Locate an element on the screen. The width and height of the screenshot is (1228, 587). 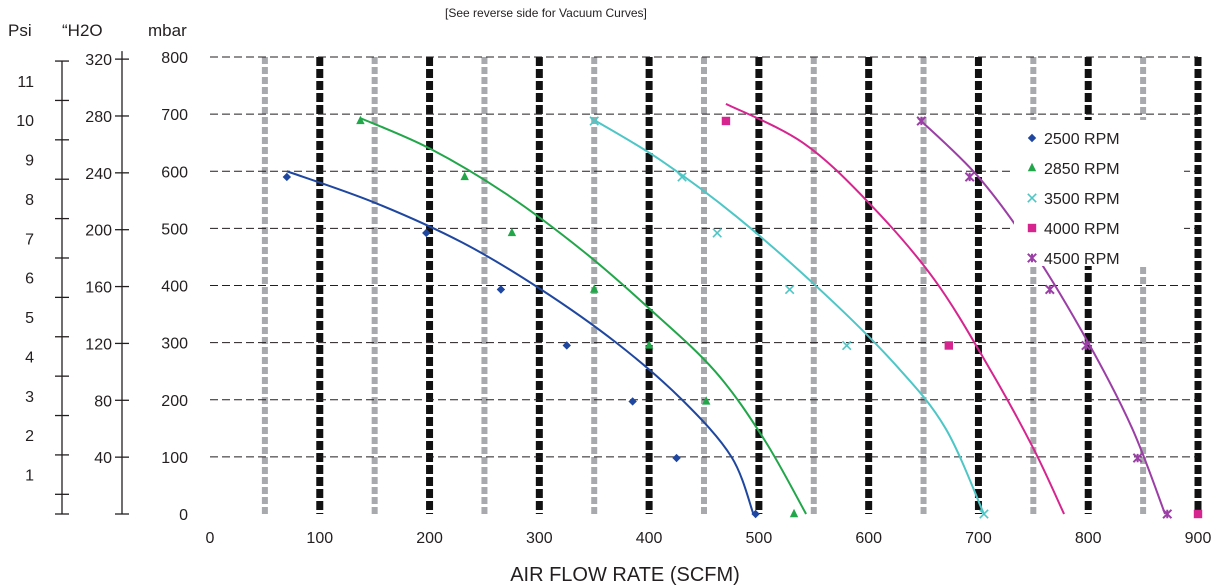
h2o-tick-label: 320 is located at coordinates (98, 60).